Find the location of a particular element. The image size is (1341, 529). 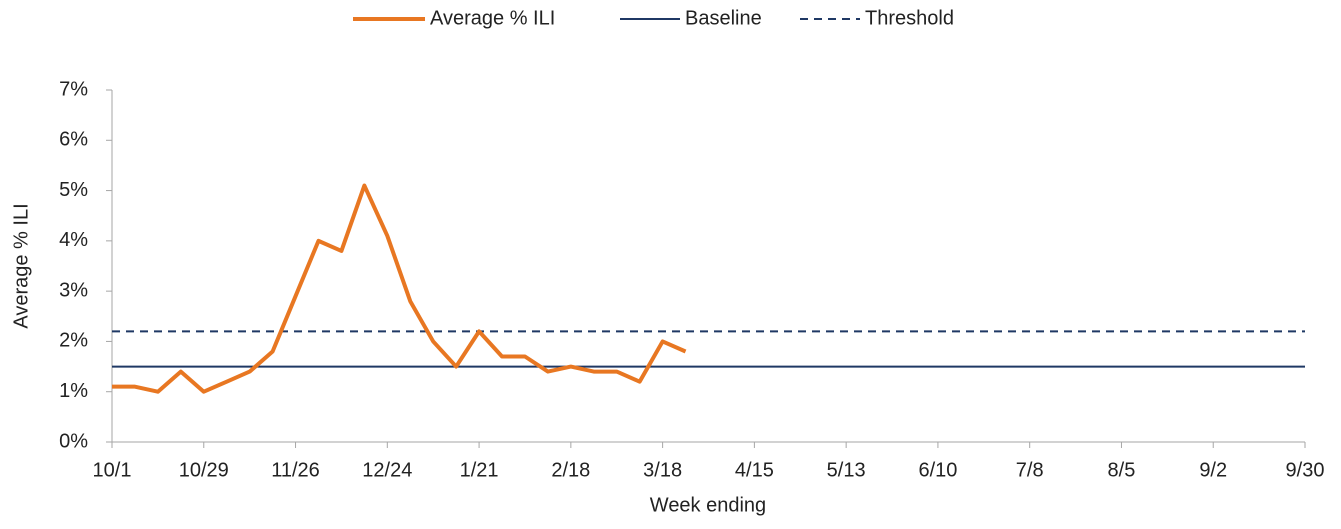

y-tick-label: 5% is located at coordinates (73, 190).